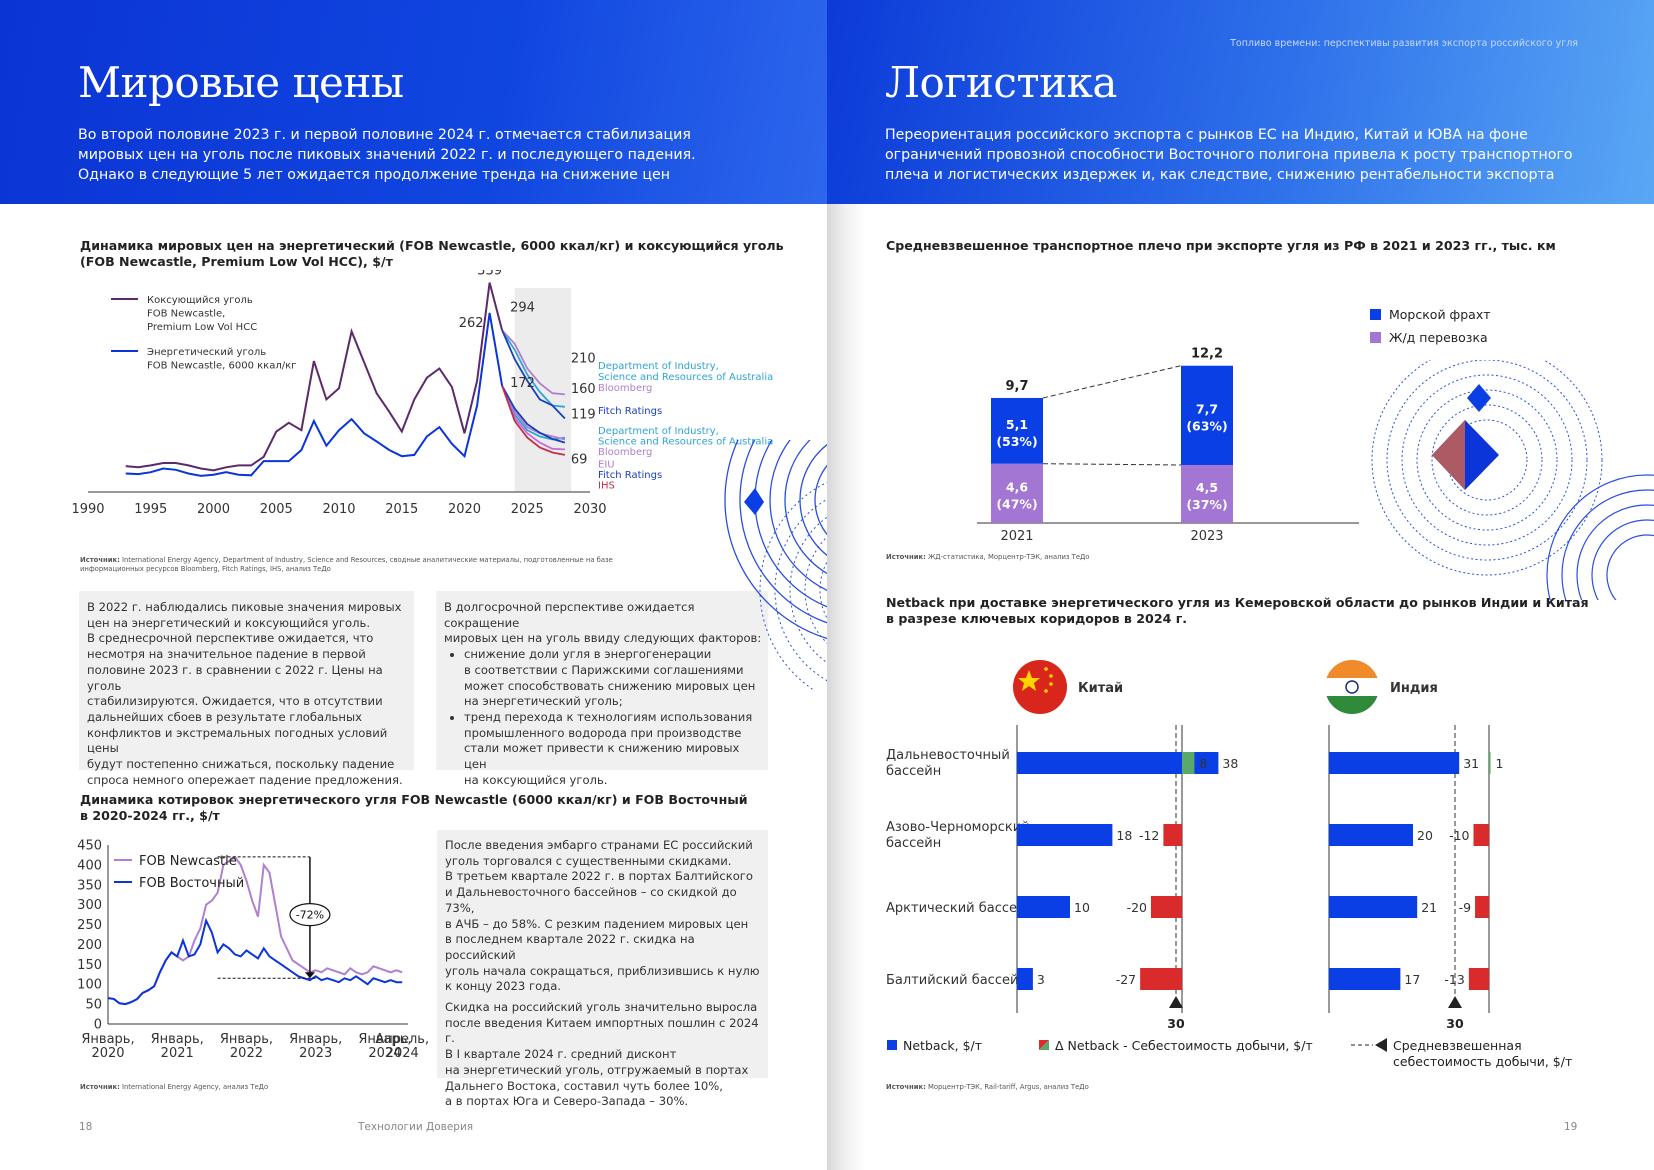 This screenshot has height=1170, width=1654. Describe the element at coordinates (202, 327) in the screenshot. I see `legend-label: Premium Low Vol HCC` at that location.